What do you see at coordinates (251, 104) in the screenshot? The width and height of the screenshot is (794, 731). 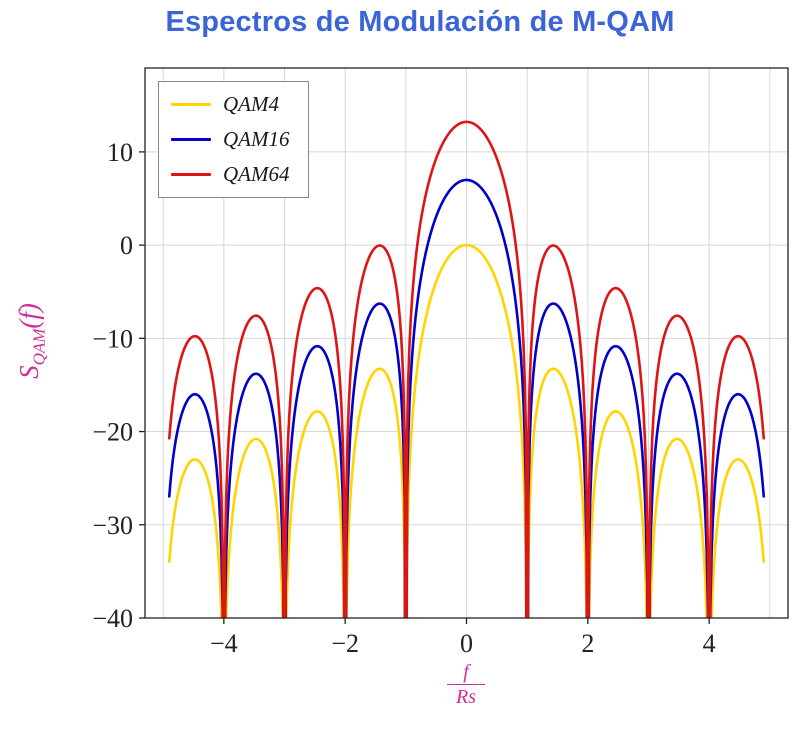 I see `legend-label: QAM4` at bounding box center [251, 104].